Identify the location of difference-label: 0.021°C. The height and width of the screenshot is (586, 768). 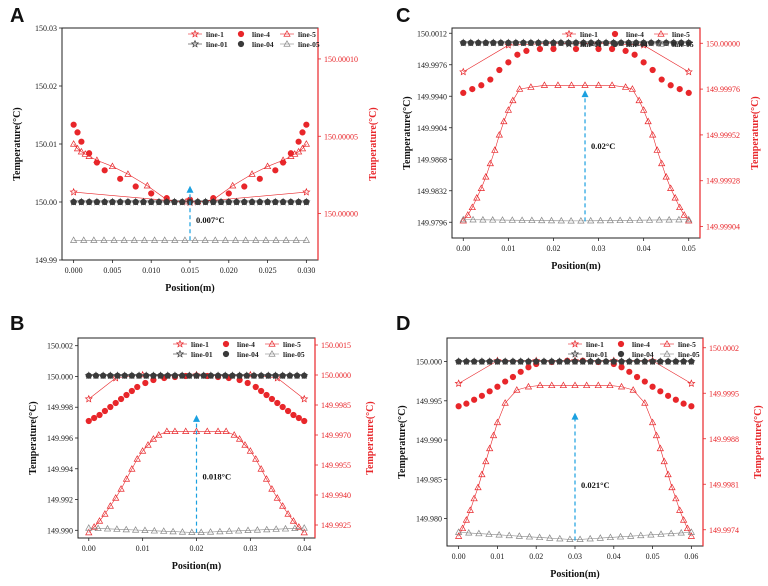
(595, 485).